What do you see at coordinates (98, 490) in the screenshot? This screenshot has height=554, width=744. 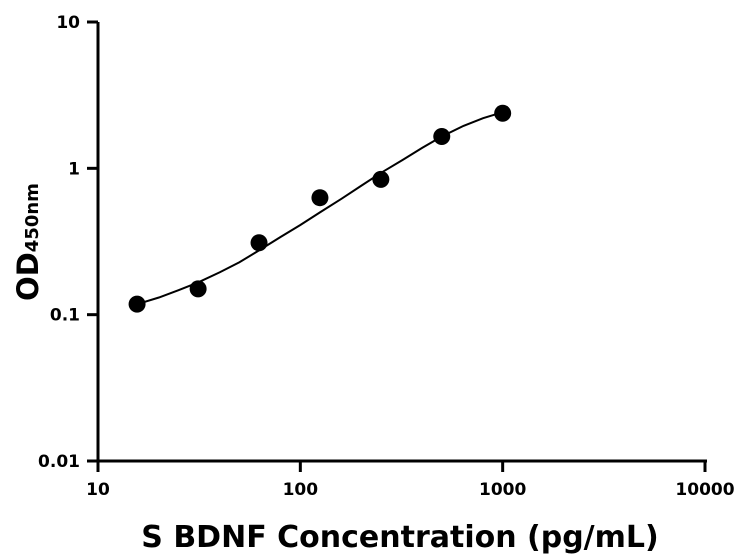 I see `x-tick-label: 10` at bounding box center [98, 490].